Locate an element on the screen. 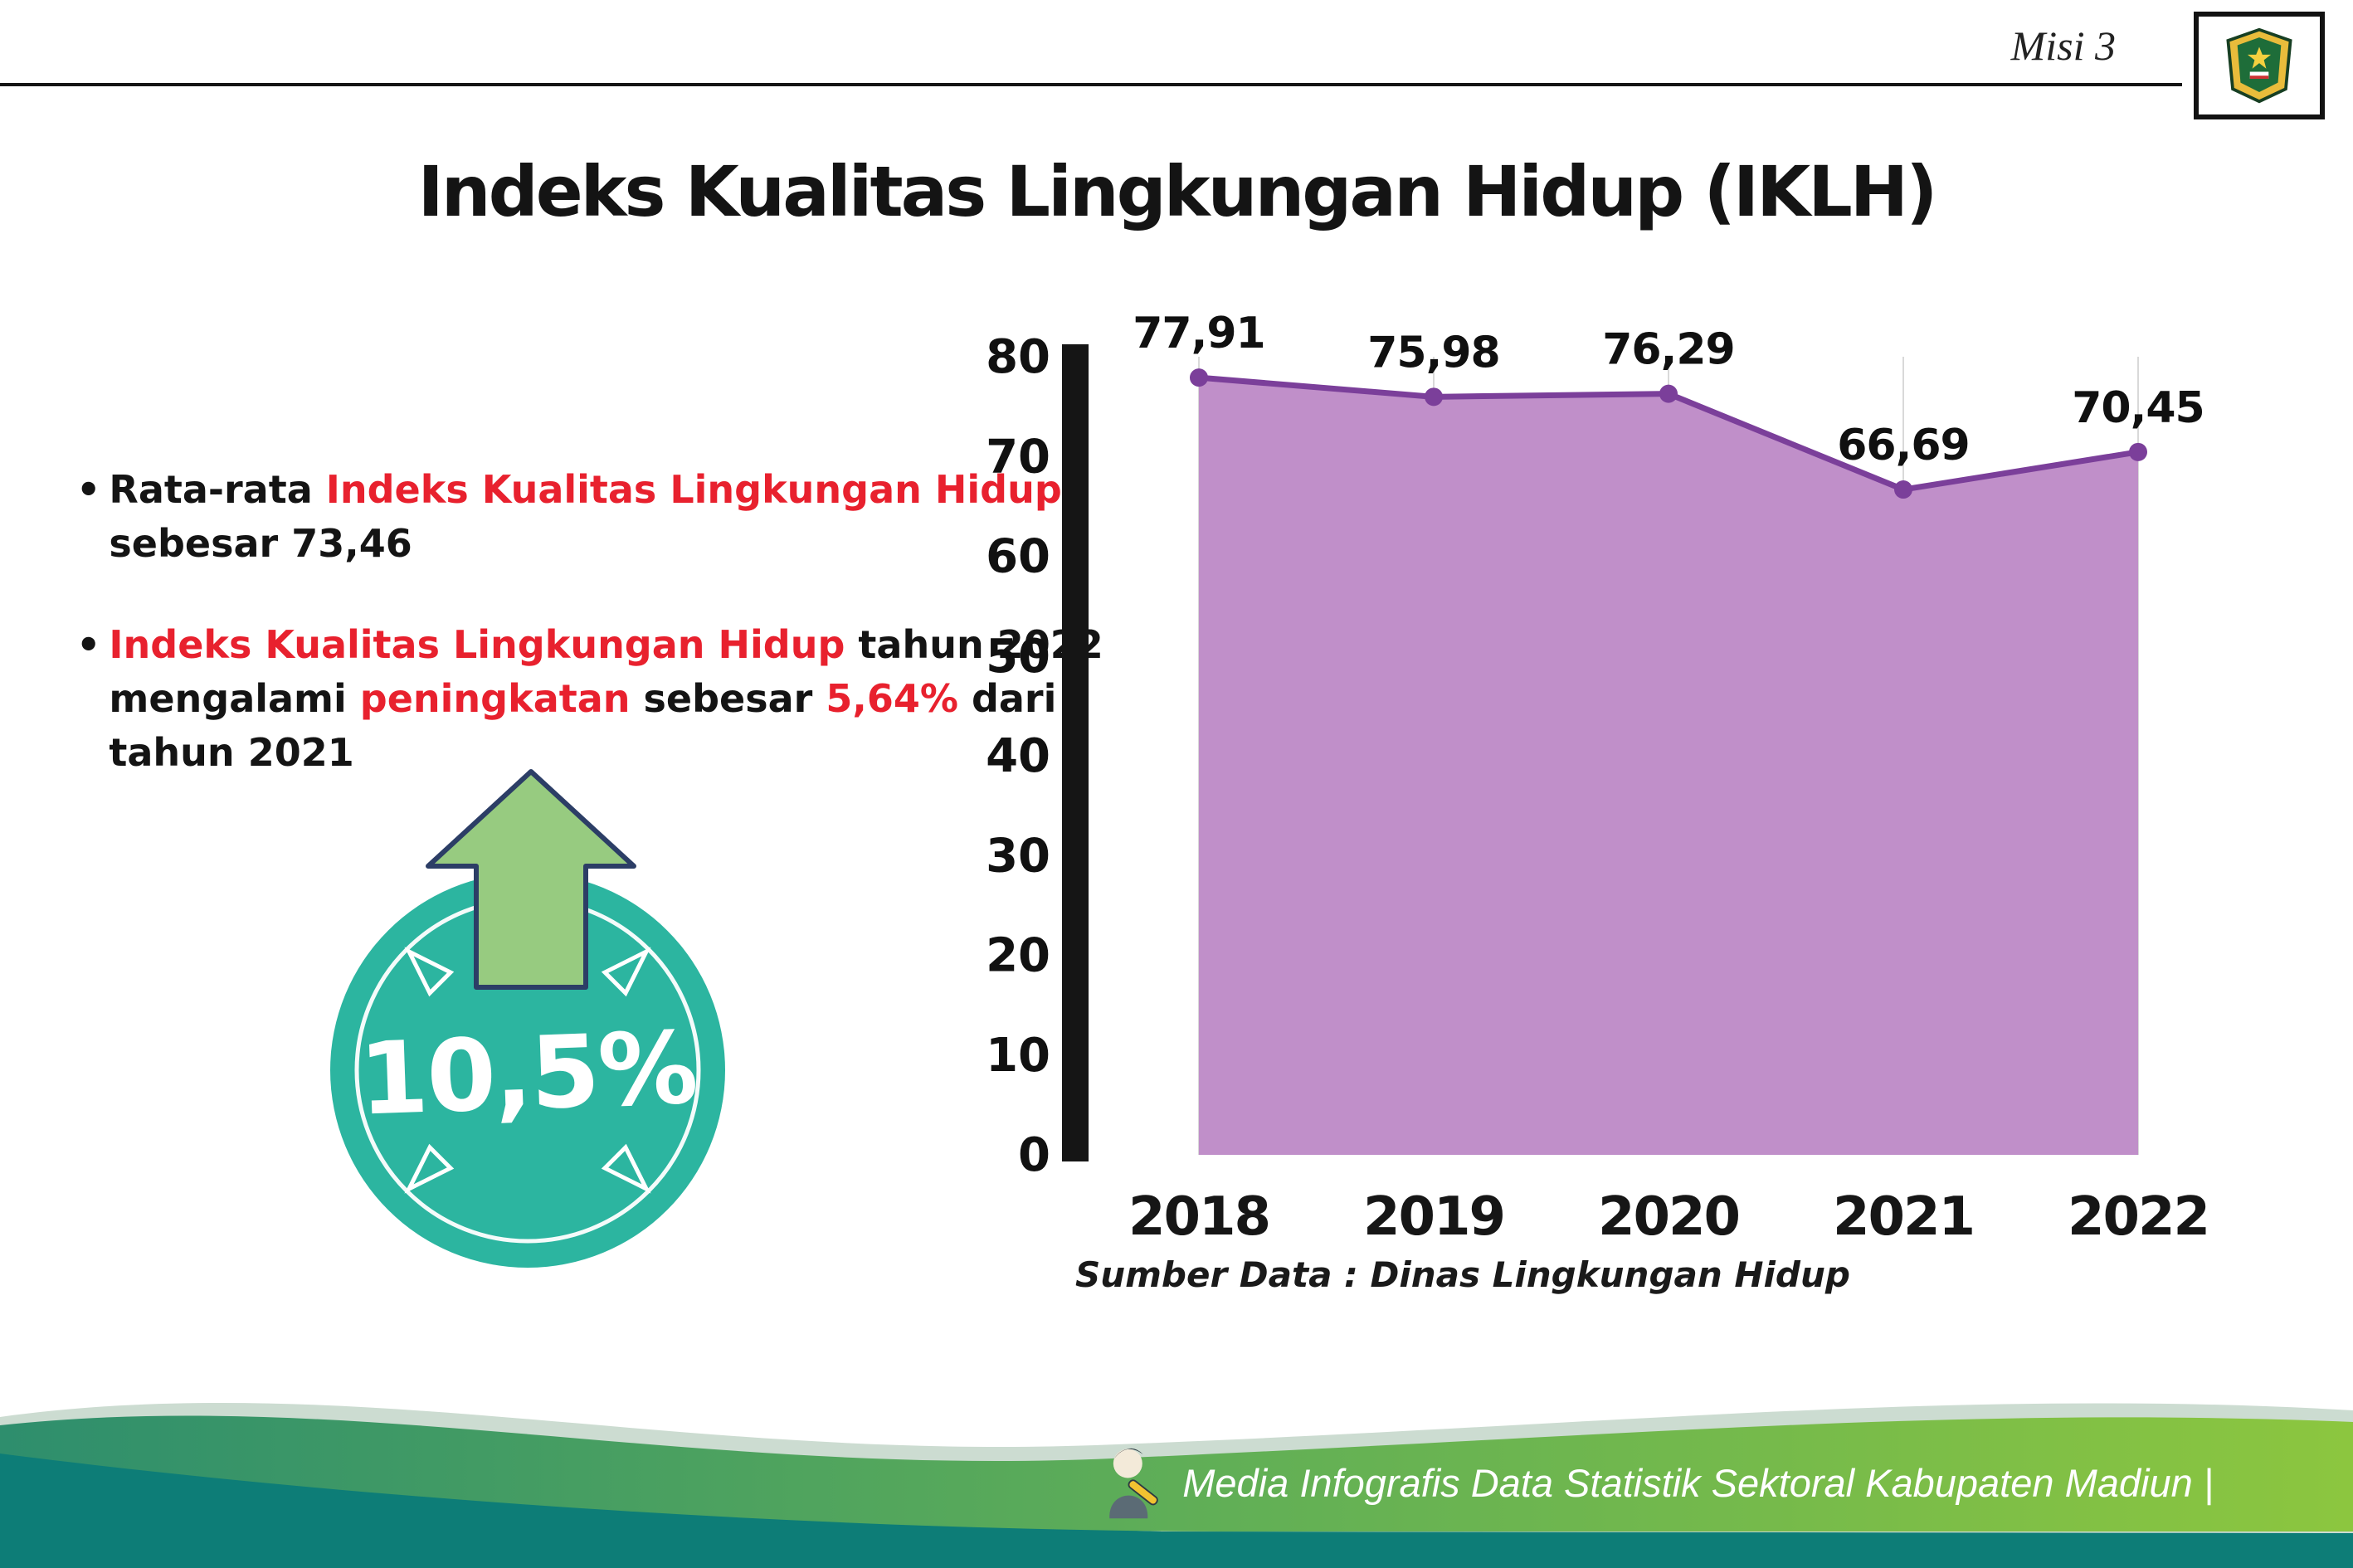 The width and height of the screenshot is (2353, 1568). kabupaten-madiun-crest is located at coordinates (2259, 65).